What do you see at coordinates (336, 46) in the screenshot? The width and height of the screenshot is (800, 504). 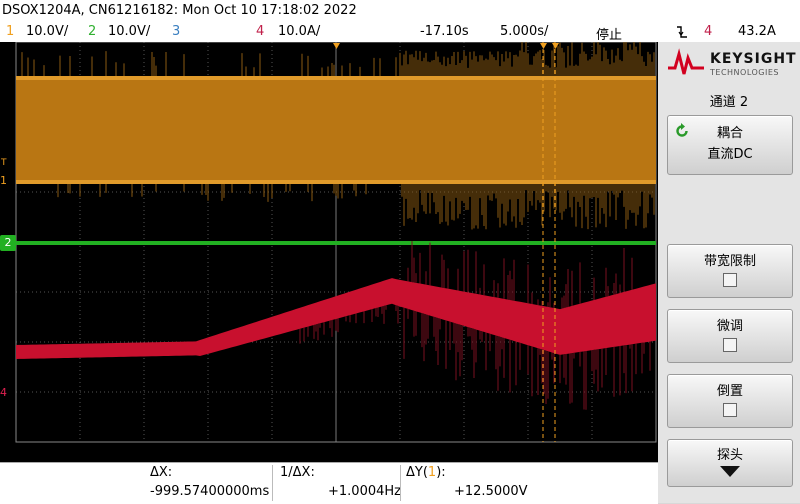 I see `trigger-time-marker` at bounding box center [336, 46].